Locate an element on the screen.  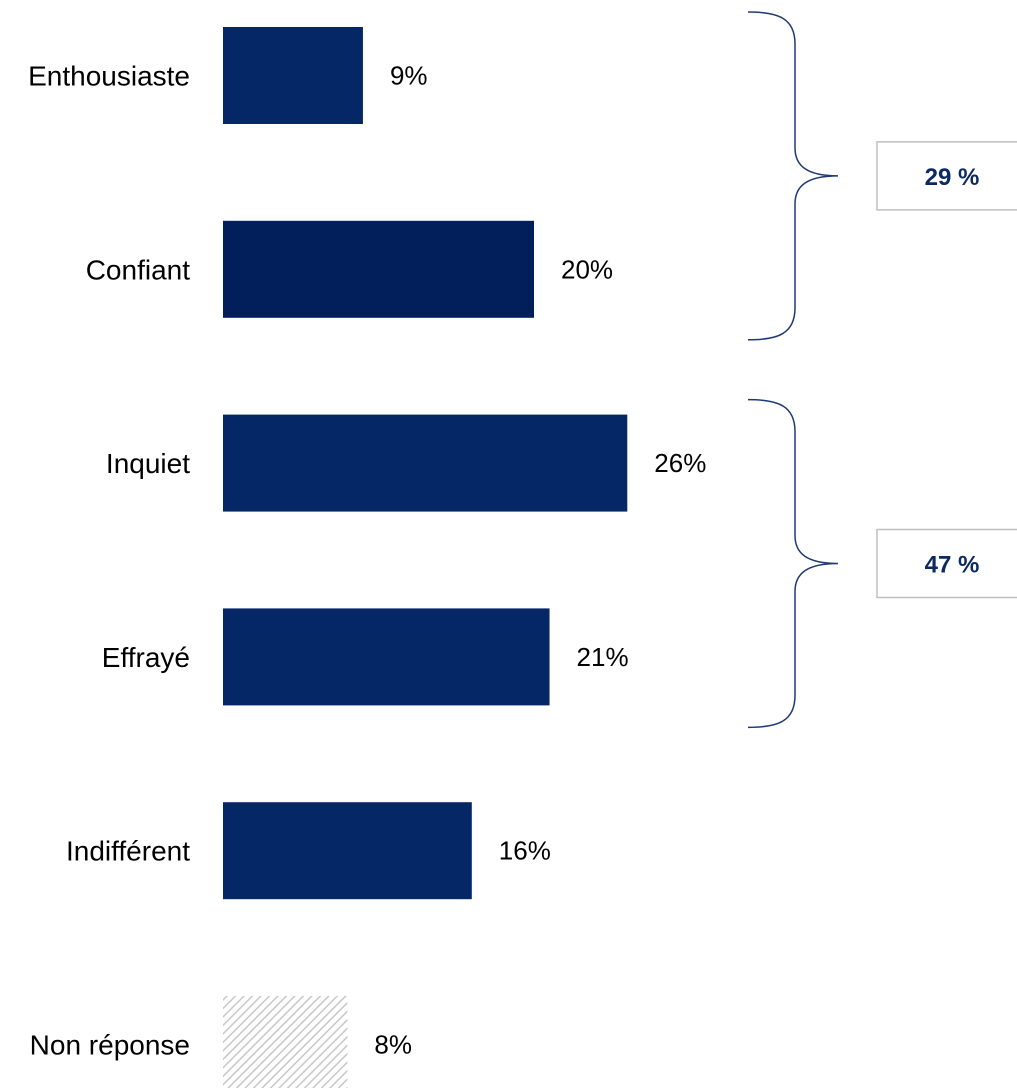
value-label-effraye: 21% is located at coordinates (603, 657).